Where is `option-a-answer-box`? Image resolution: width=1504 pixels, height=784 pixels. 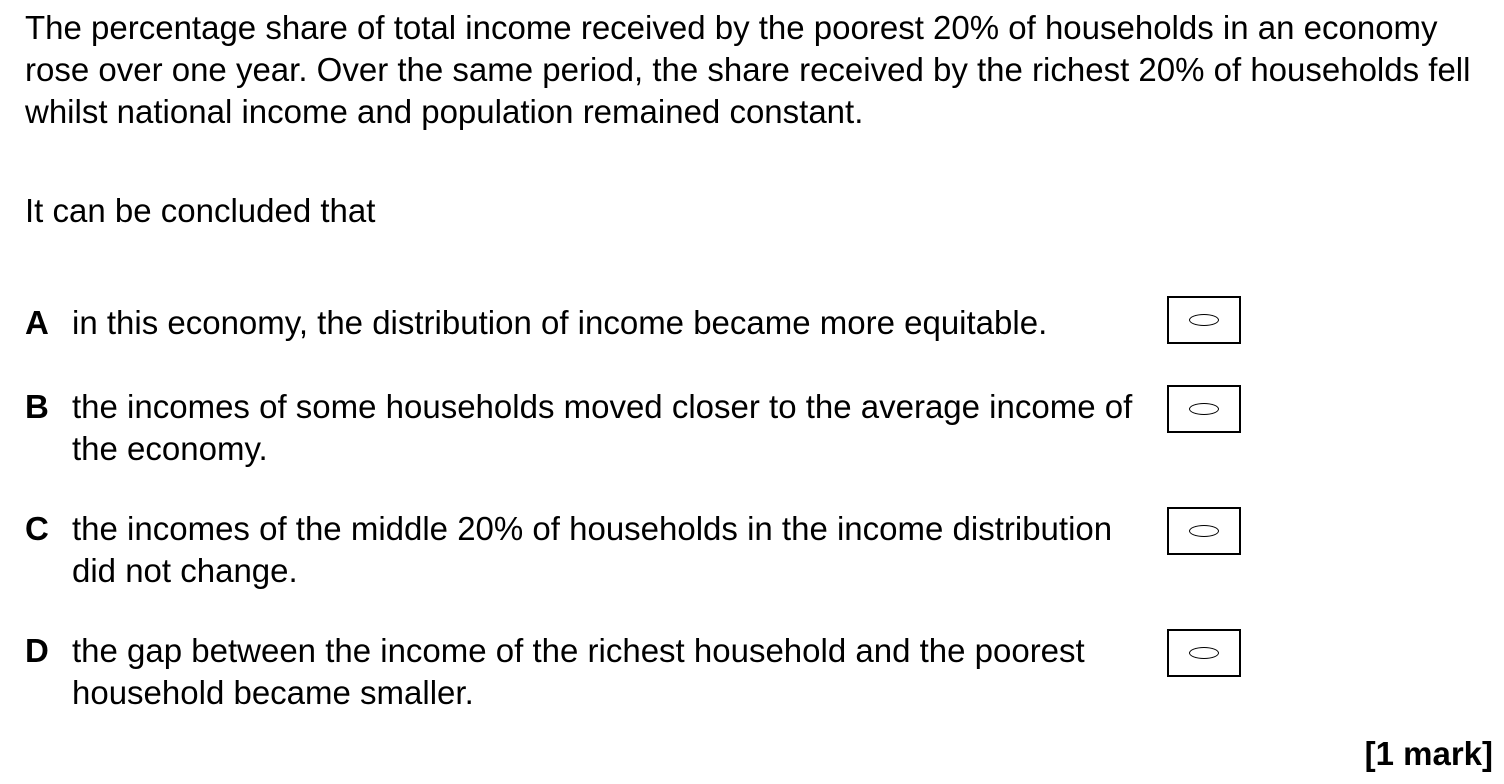 option-a-answer-box is located at coordinates (1204, 320).